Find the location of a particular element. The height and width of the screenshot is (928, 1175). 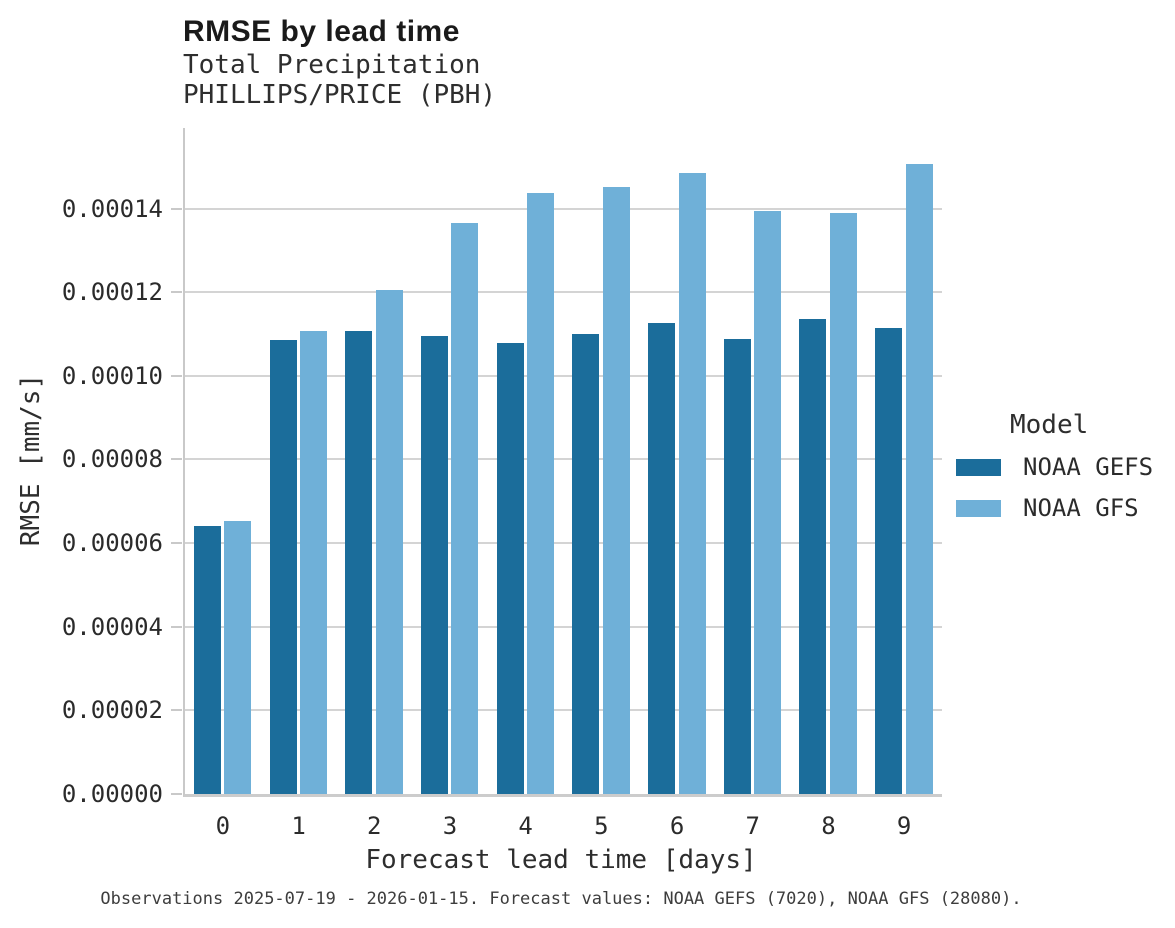

legend-swatch-noaa-gefs is located at coordinates (978, 467).